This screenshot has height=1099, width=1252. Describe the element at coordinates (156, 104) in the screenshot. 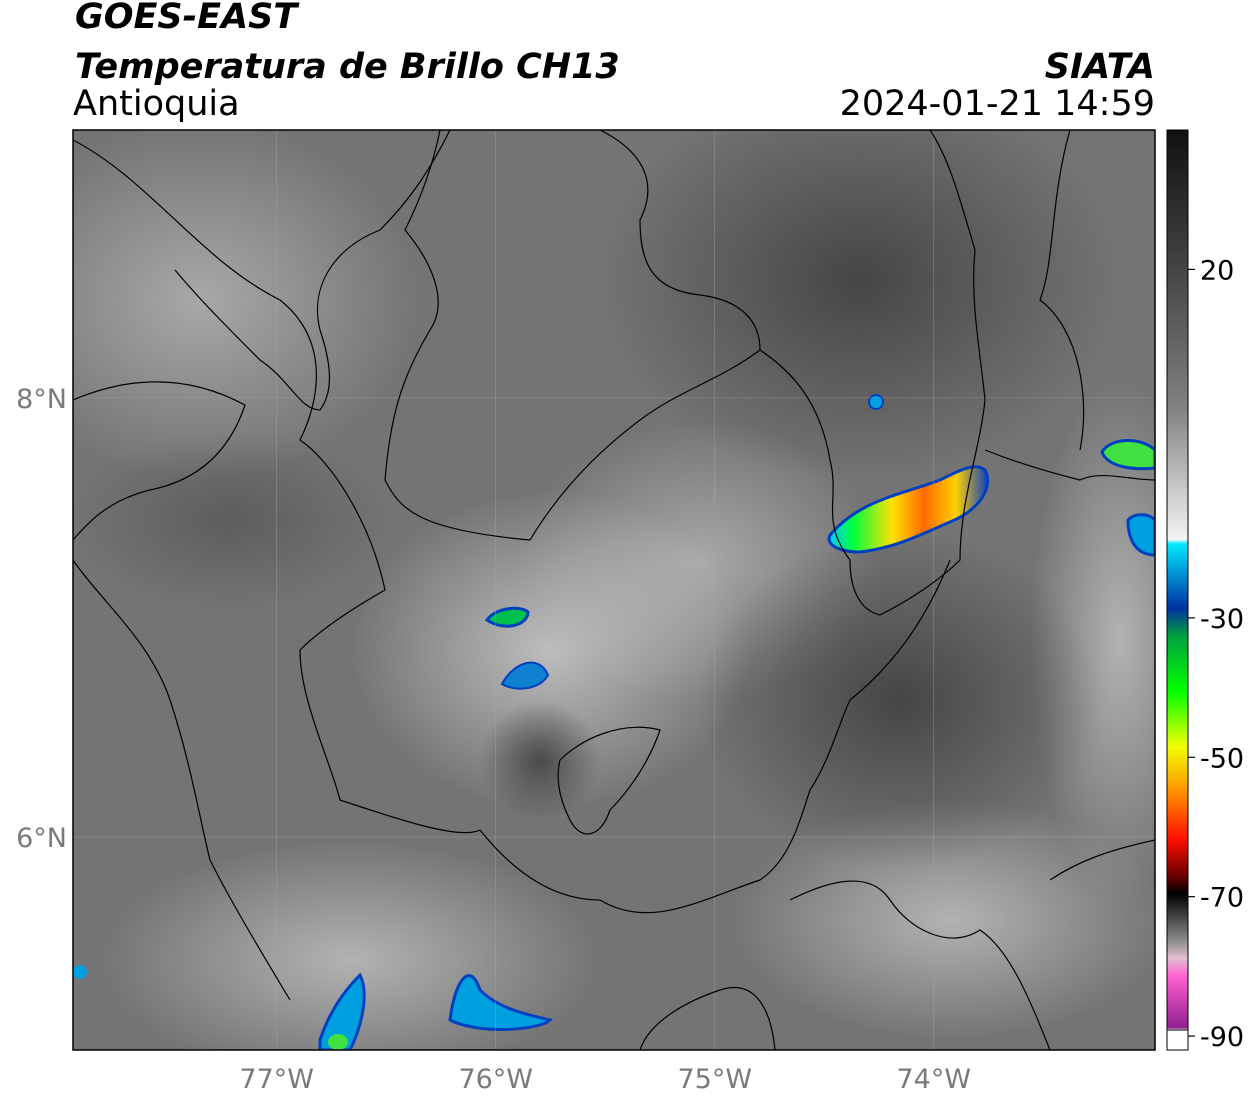

I see `region: Antioquia` at that location.